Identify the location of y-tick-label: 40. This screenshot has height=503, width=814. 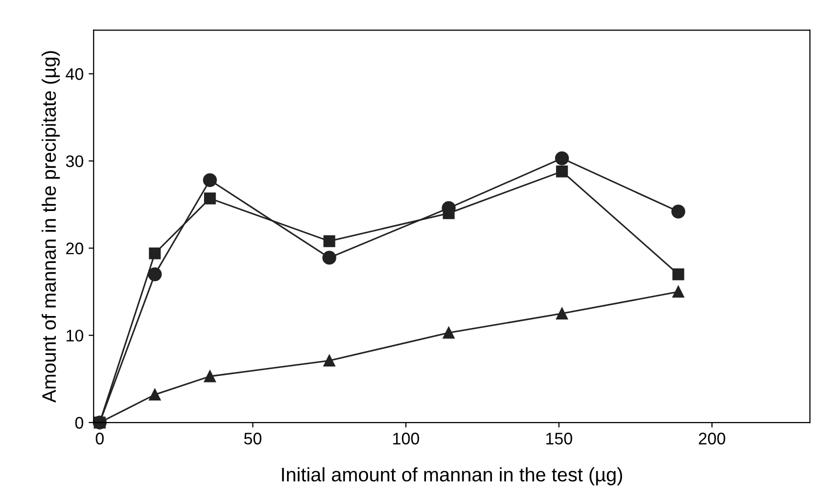
(75, 74).